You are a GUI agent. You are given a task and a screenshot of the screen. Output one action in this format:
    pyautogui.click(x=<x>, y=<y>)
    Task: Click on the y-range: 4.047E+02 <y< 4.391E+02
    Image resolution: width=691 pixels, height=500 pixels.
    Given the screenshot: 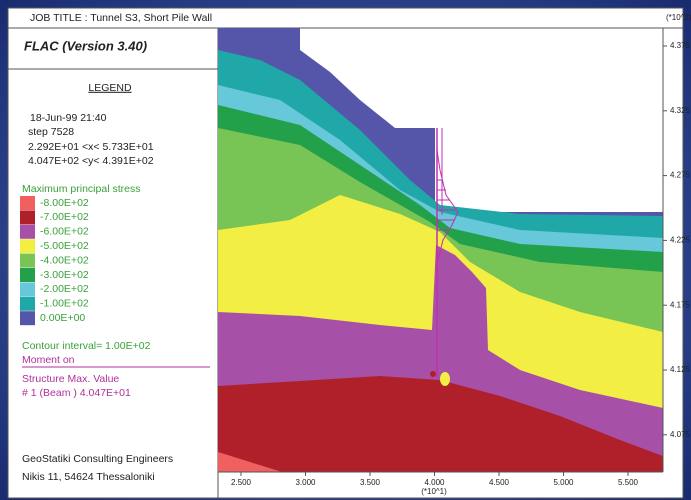 What is the action you would take?
    pyautogui.click(x=91, y=161)
    